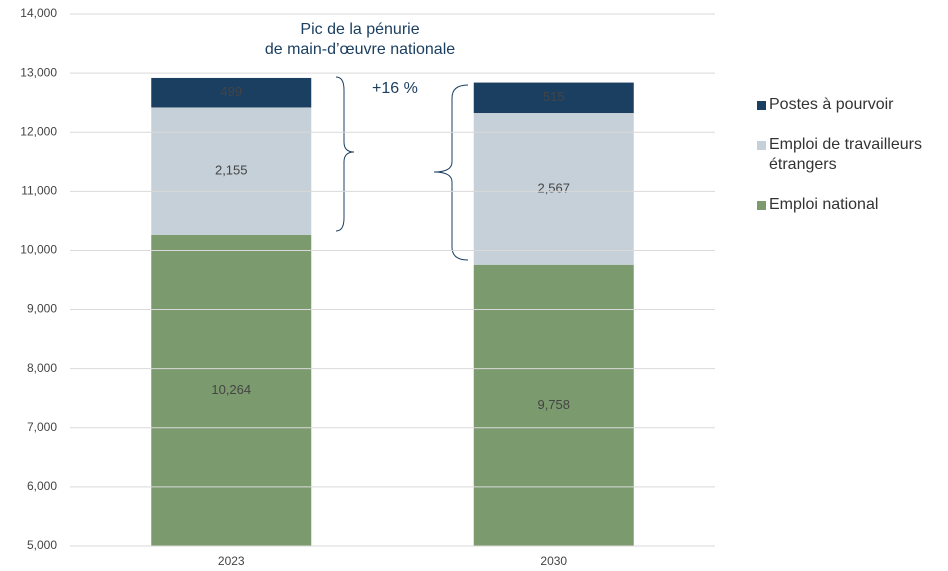 The width and height of the screenshot is (948, 571). I want to click on y-tick-label: 14,000, so click(38, 13).